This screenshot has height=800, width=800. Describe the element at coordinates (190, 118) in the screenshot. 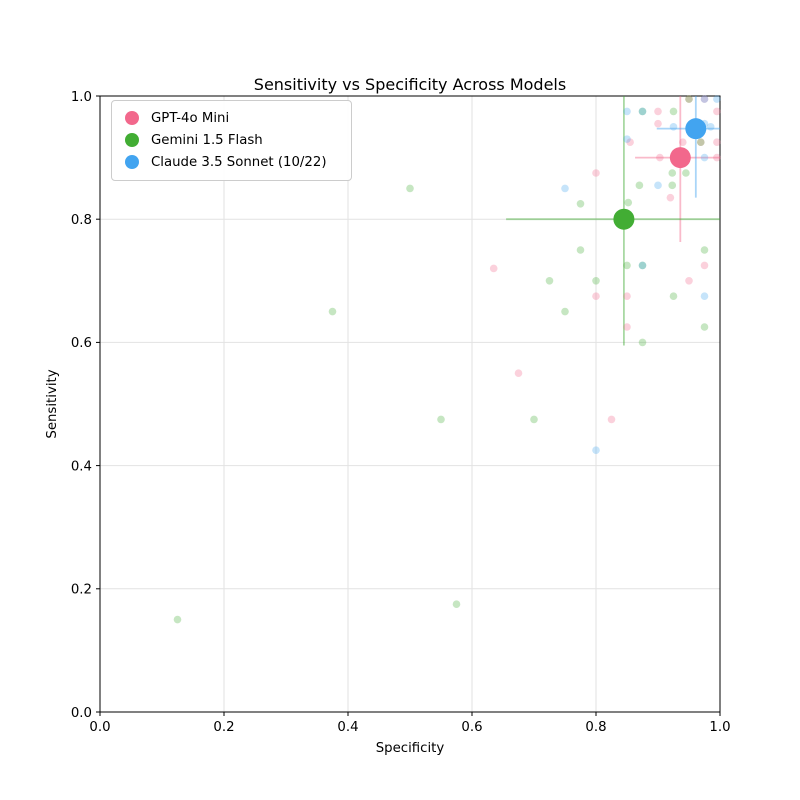

I see `legend-label: GPT-4o Mini` at that location.